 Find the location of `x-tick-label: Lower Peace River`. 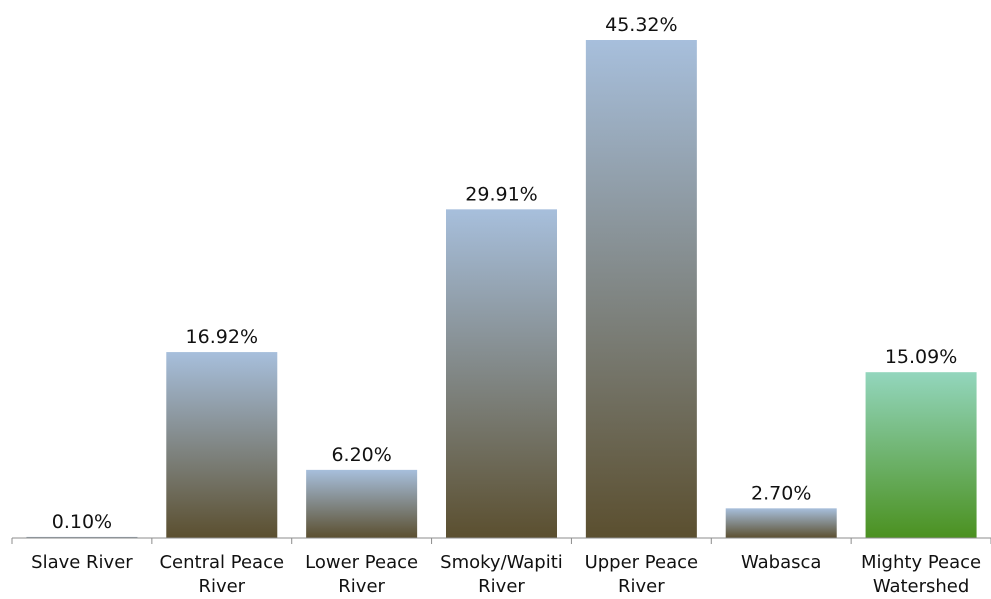

x-tick-label: Lower Peace River is located at coordinates (362, 574).